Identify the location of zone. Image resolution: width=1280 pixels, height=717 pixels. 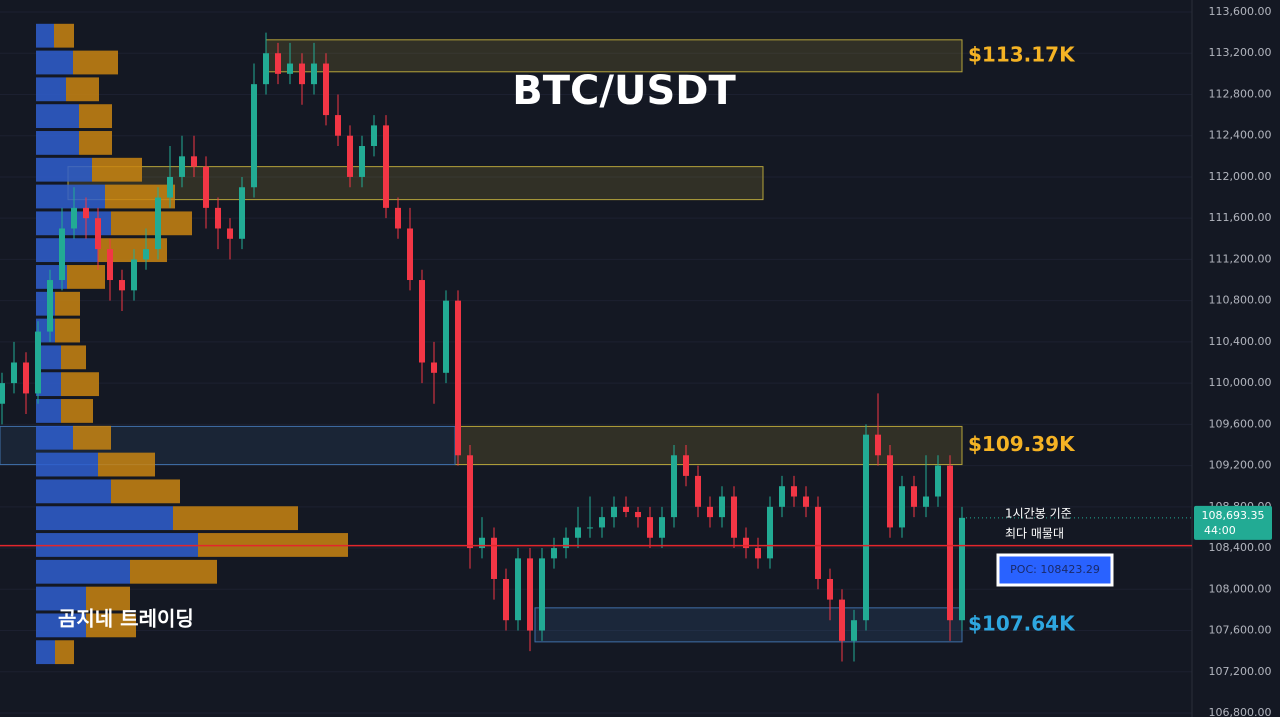
(708, 445).